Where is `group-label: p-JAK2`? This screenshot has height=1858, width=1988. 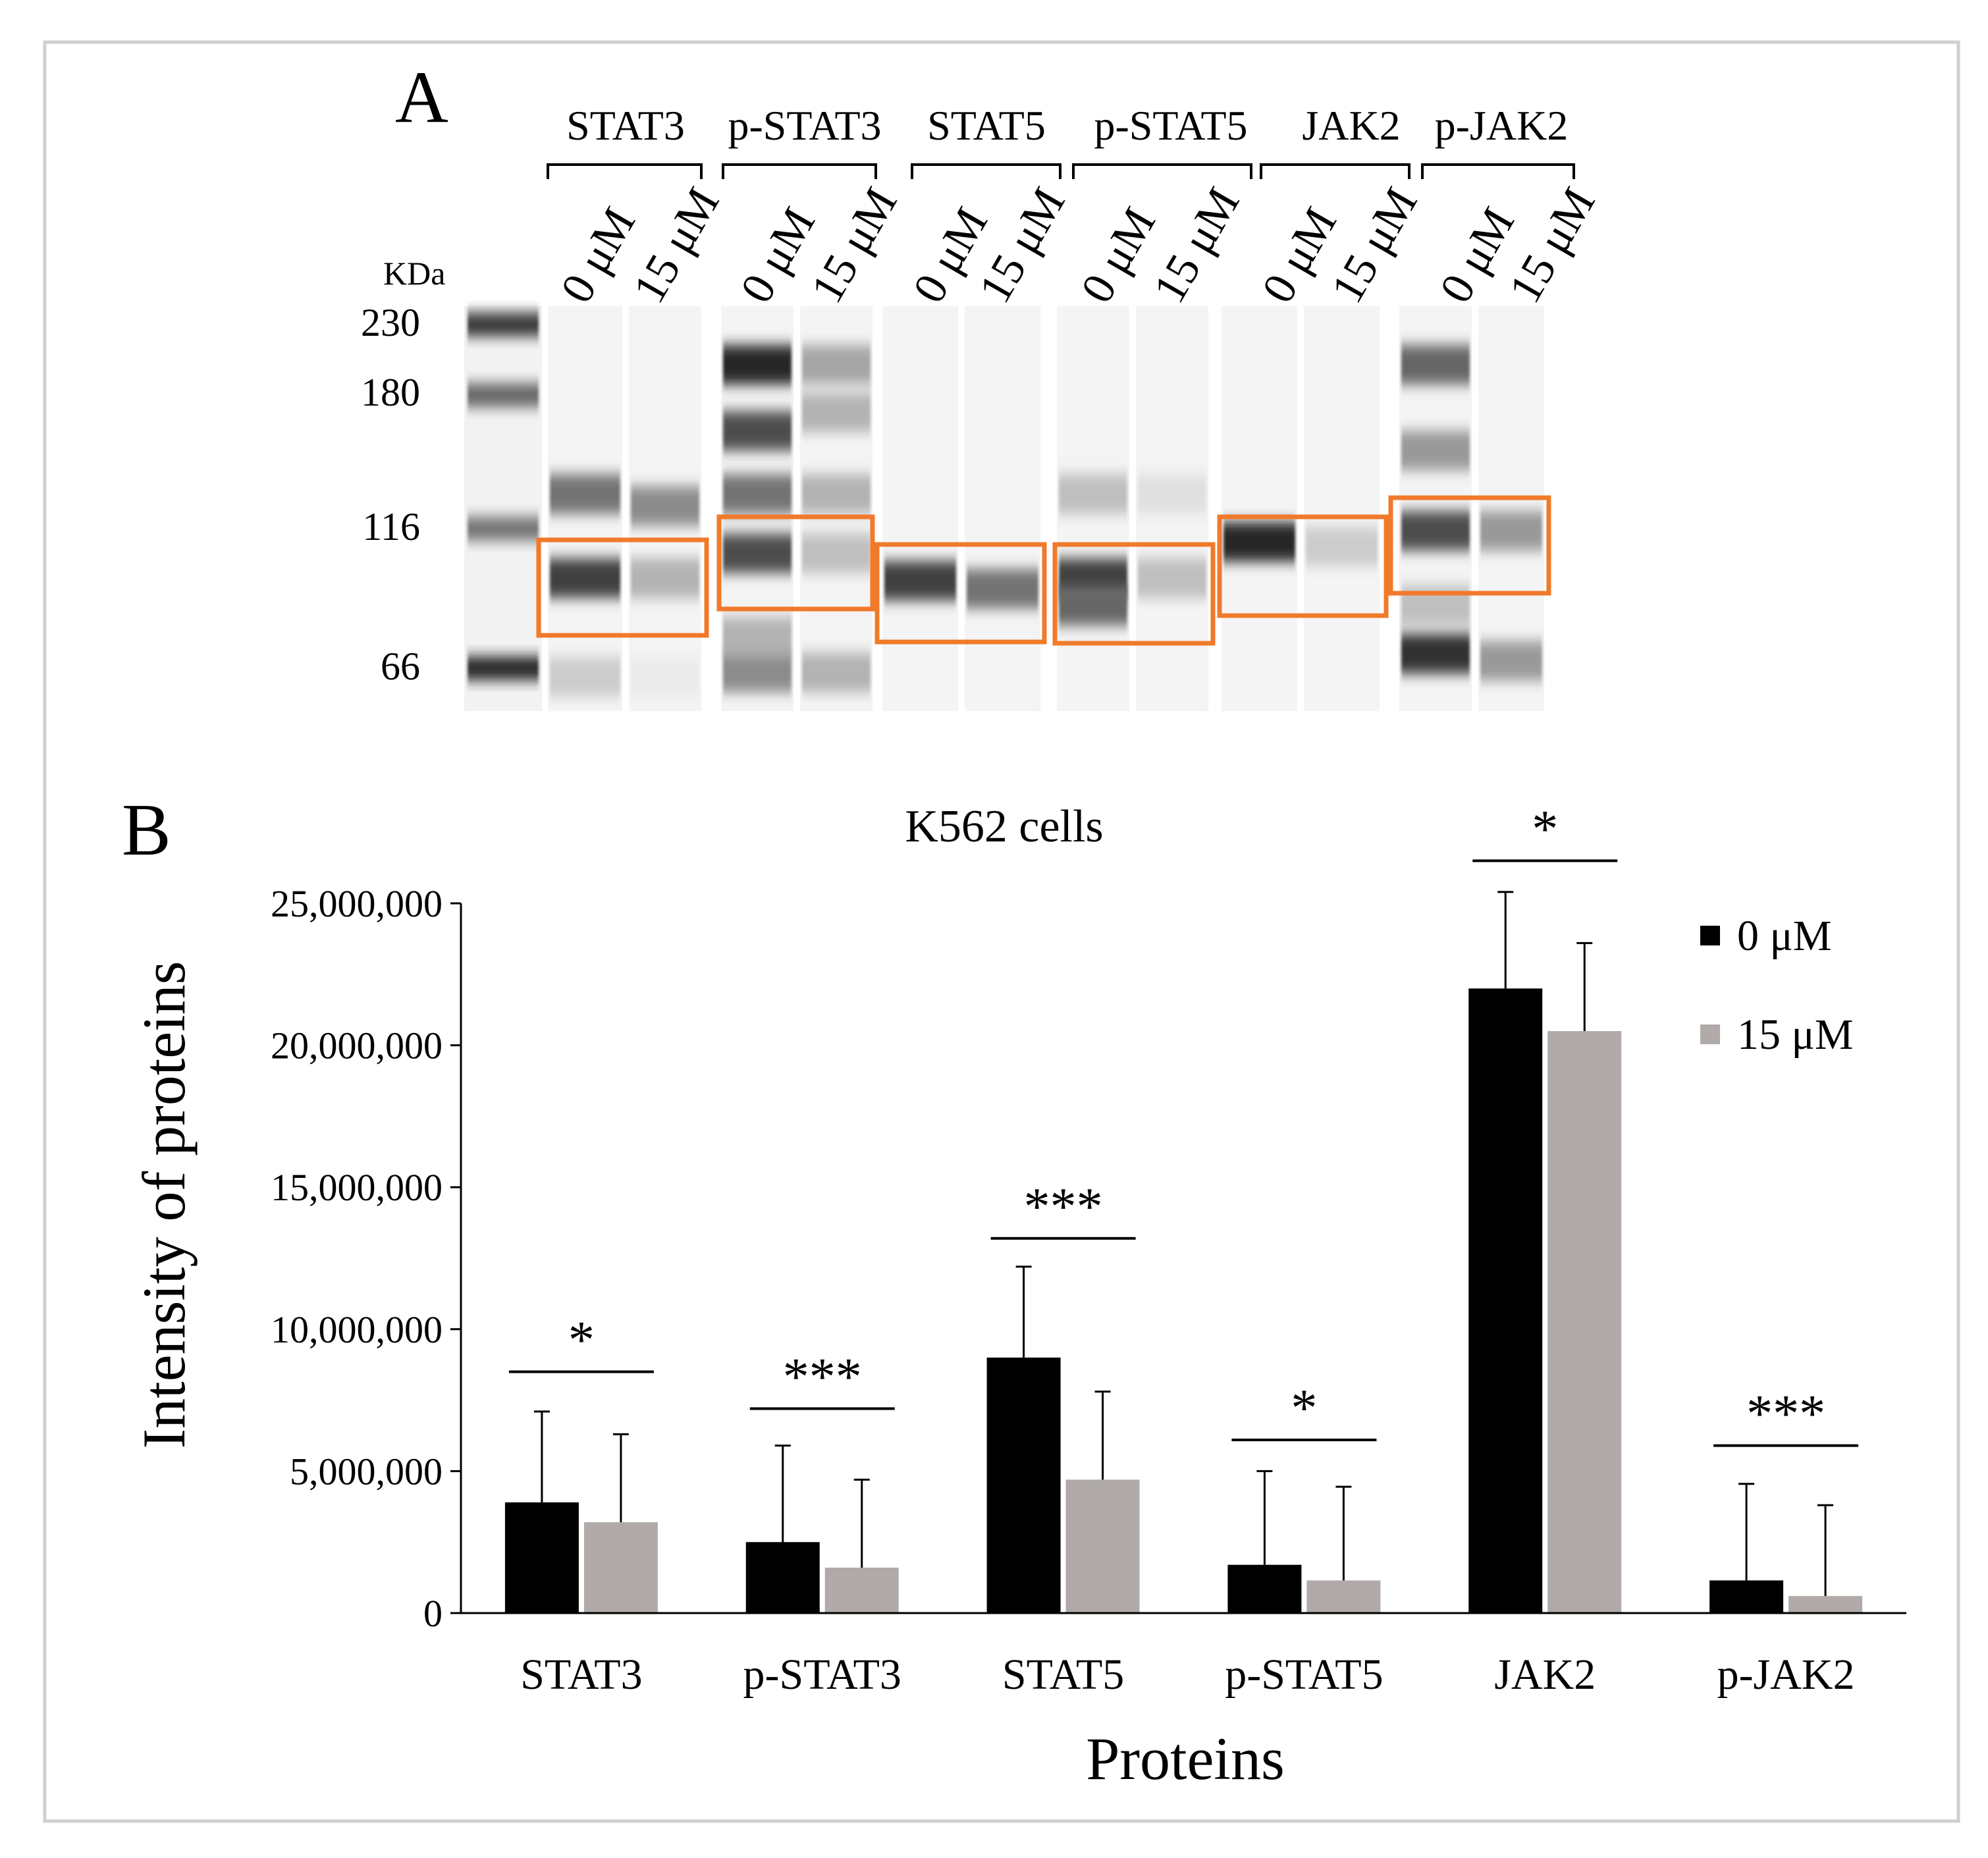 group-label: p-JAK2 is located at coordinates (1502, 125).